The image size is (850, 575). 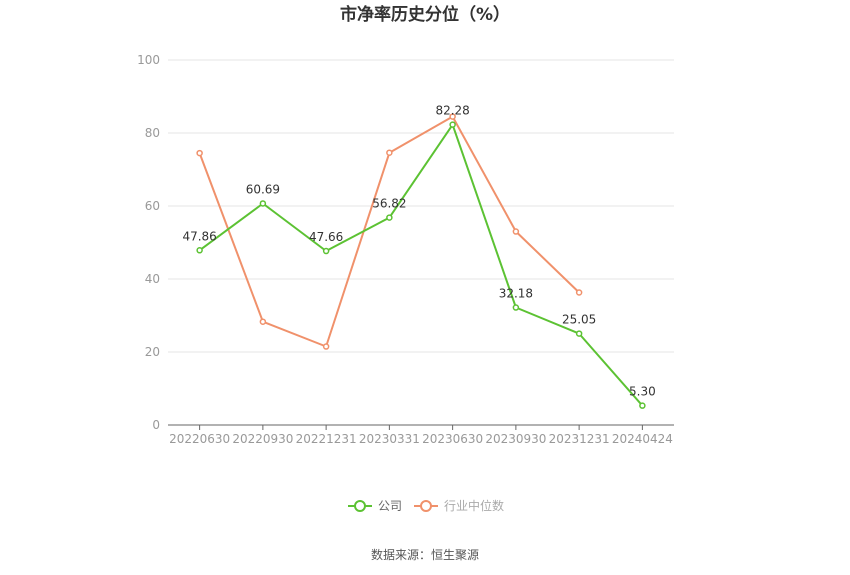 What do you see at coordinates (390, 506) in the screenshot?
I see `legend-label-company: 公司` at bounding box center [390, 506].